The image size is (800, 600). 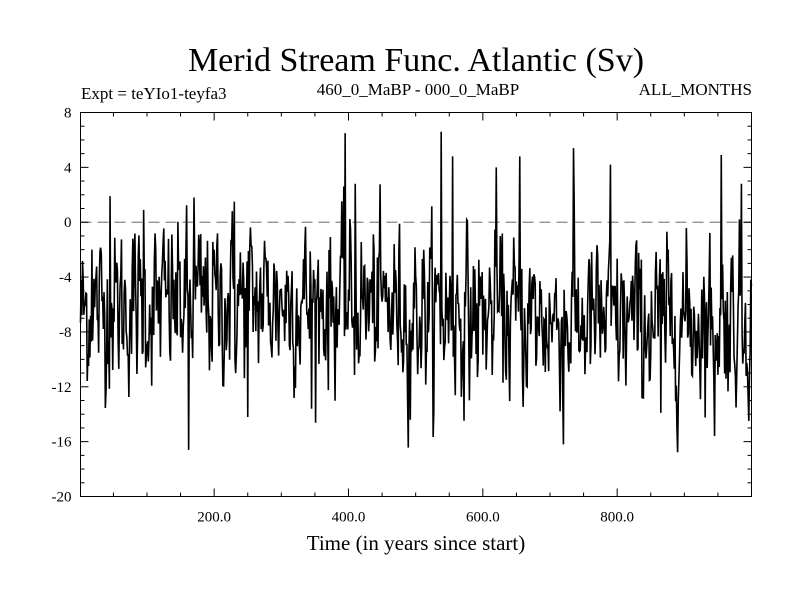 I want to click on y-tick-label: -8, so click(x=65, y=333).